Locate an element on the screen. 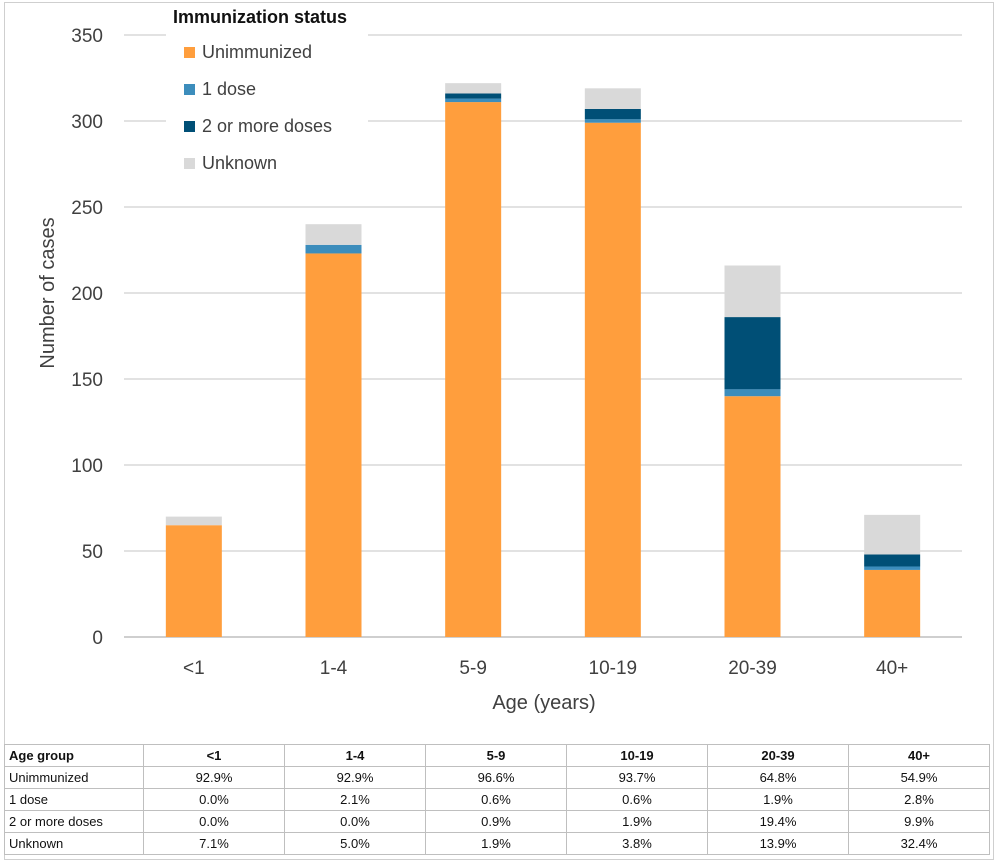 This screenshot has width=1000, height=867. y-tick-label: 50 is located at coordinates (92, 552).